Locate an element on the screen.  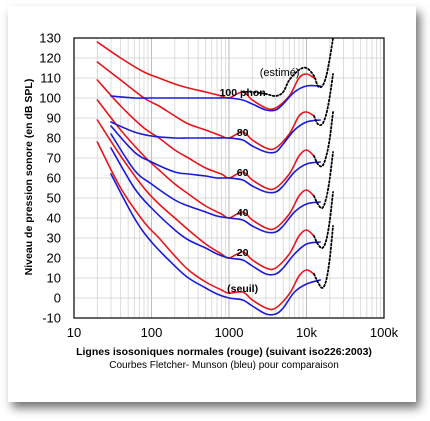
y-tick-label: 20 is located at coordinates (54, 258).